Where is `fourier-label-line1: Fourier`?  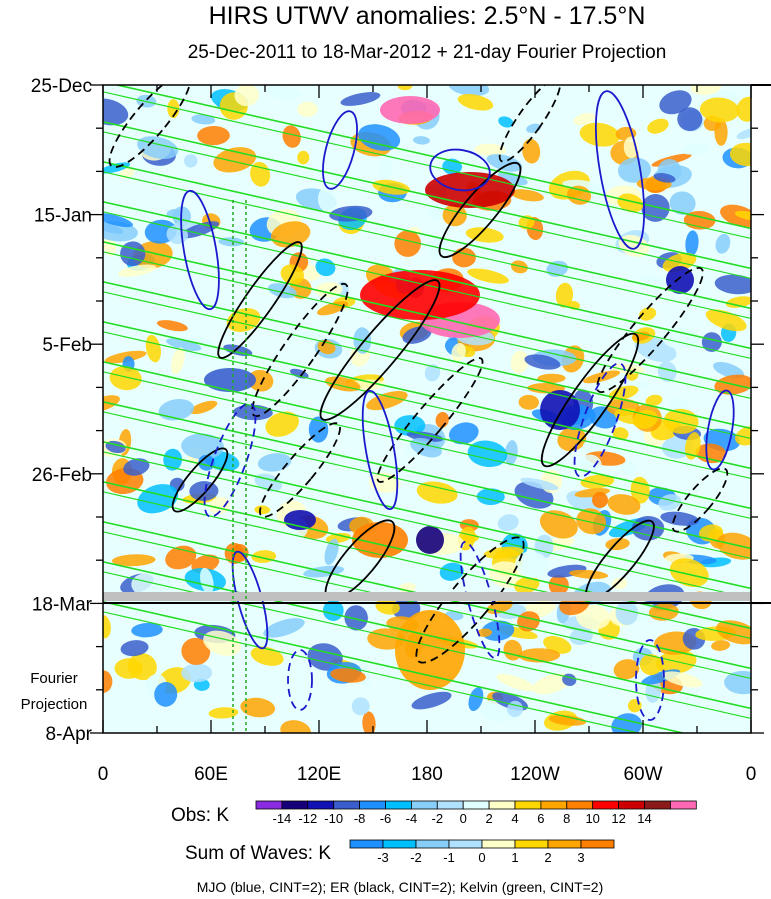 fourier-label-line1: Fourier is located at coordinates (54, 678).